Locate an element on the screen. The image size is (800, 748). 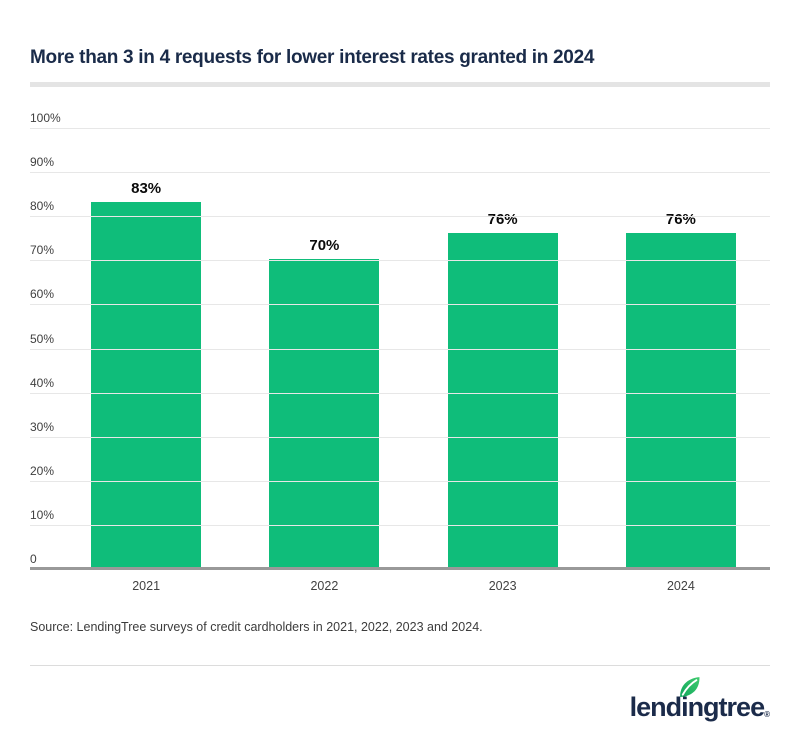
x-tick-label: 2024 is located at coordinates (680, 586).